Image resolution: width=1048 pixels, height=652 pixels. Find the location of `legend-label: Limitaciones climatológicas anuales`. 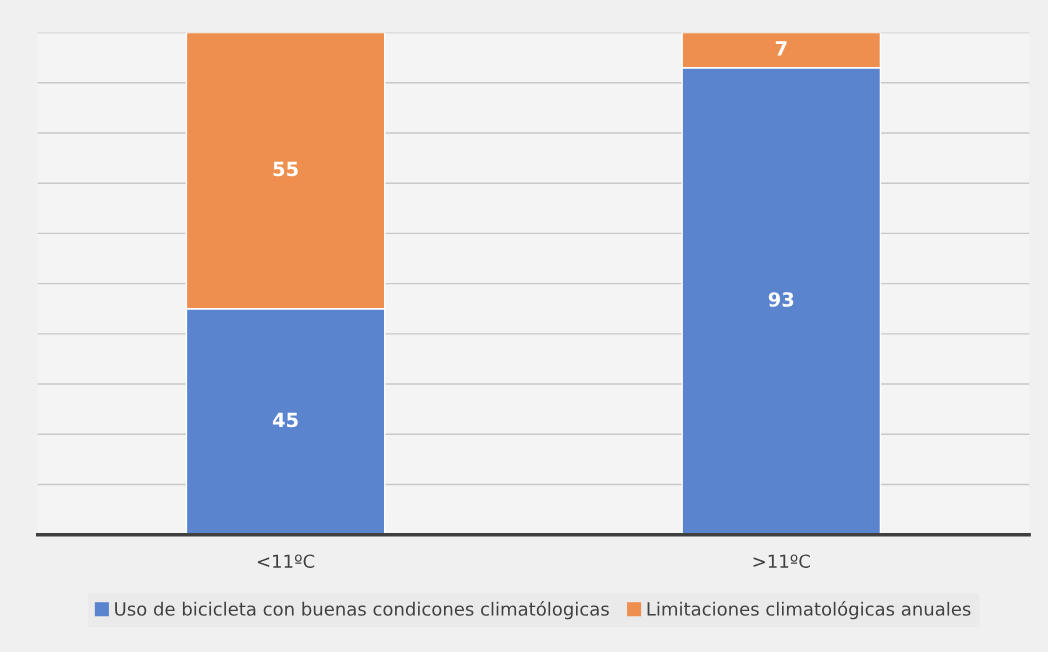

legend-label: Limitaciones climatológicas anuales is located at coordinates (809, 610).